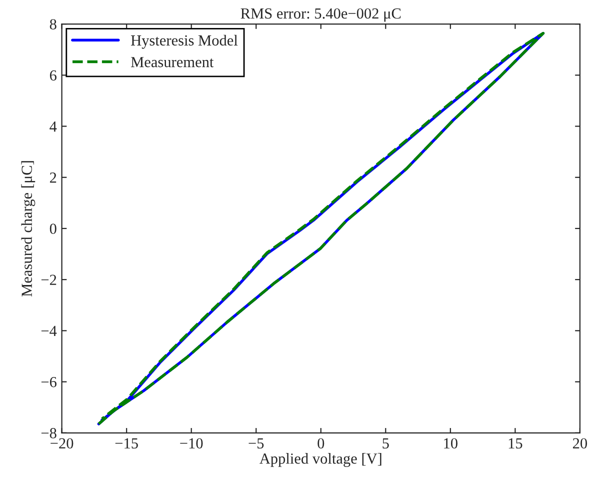 Image resolution: width=606 pixels, height=481 pixels. I want to click on legend-label: Hysteresis Model, so click(184, 41).